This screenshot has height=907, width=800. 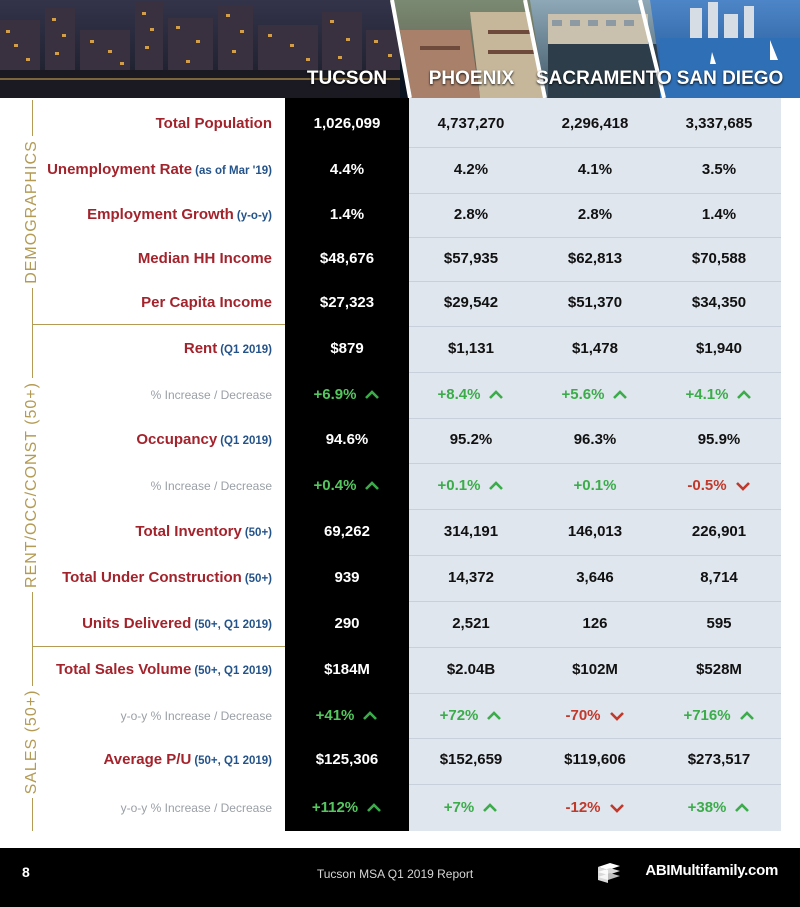 I want to click on cell-value: $51,370, so click(x=595, y=302).